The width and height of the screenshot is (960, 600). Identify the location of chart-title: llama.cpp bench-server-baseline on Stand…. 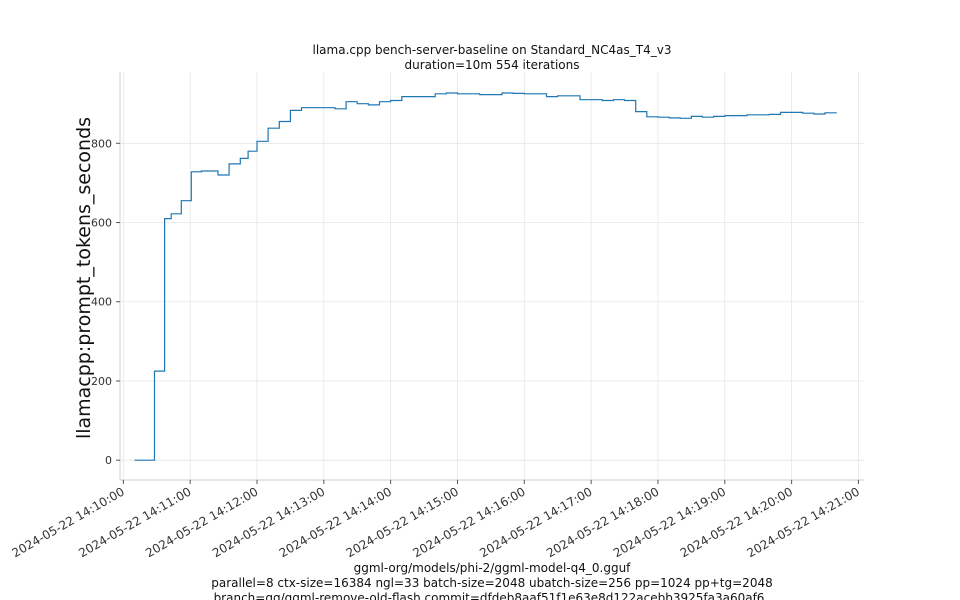
(492, 50).